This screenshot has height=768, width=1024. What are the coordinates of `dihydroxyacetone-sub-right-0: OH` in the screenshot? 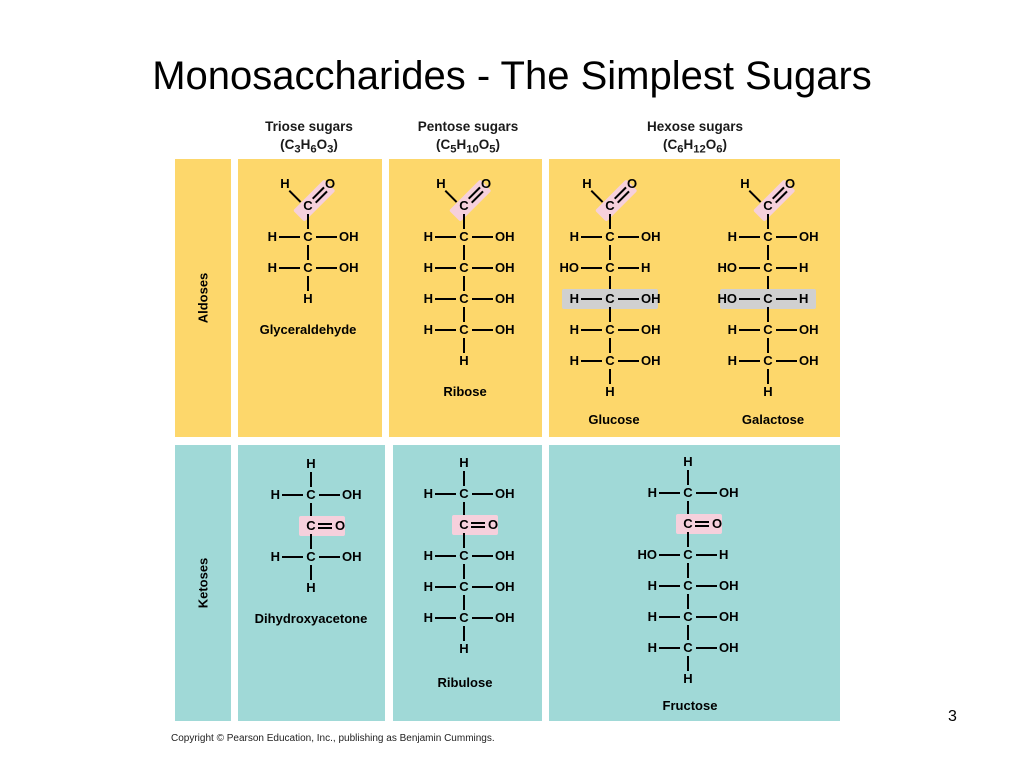 It's located at (352, 494).